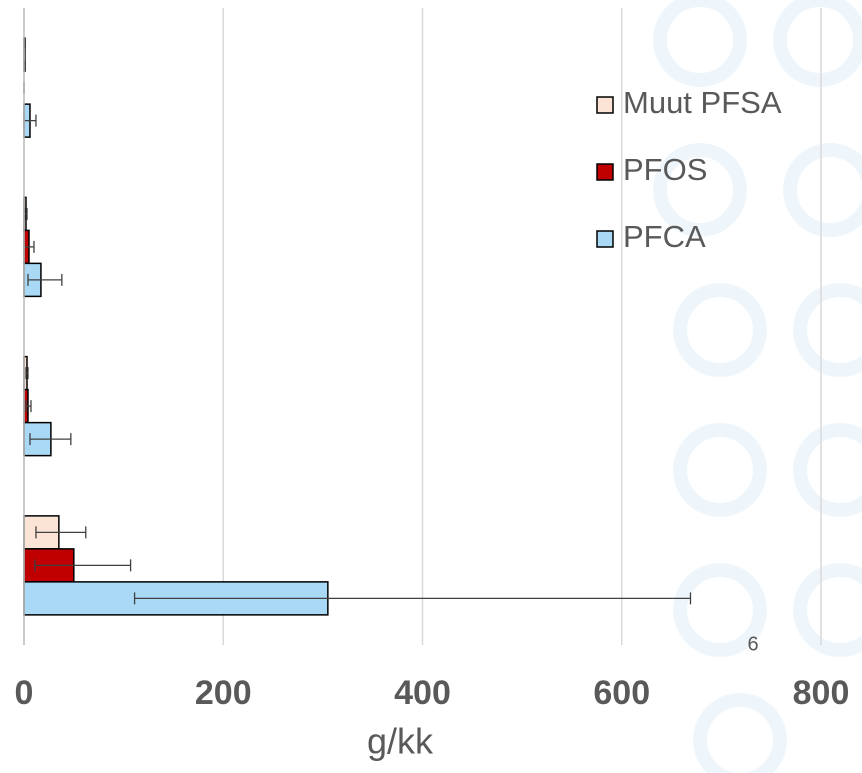  What do you see at coordinates (752, 644) in the screenshot?
I see `page-number: 6` at bounding box center [752, 644].